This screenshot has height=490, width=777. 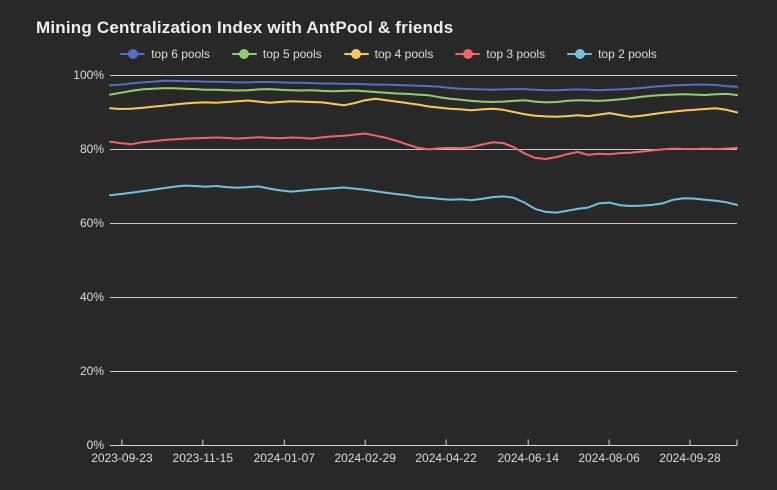 I want to click on x-axis-label: 2023-09-23, so click(x=122, y=458).